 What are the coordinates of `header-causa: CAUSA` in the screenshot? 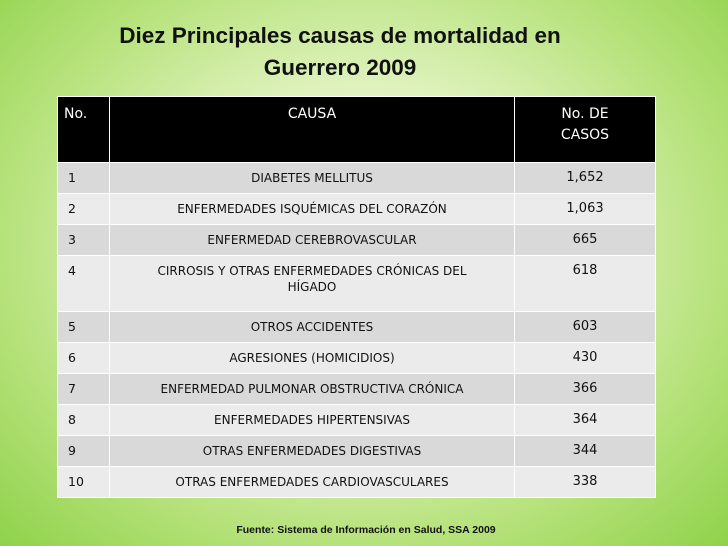 It's located at (312, 129).